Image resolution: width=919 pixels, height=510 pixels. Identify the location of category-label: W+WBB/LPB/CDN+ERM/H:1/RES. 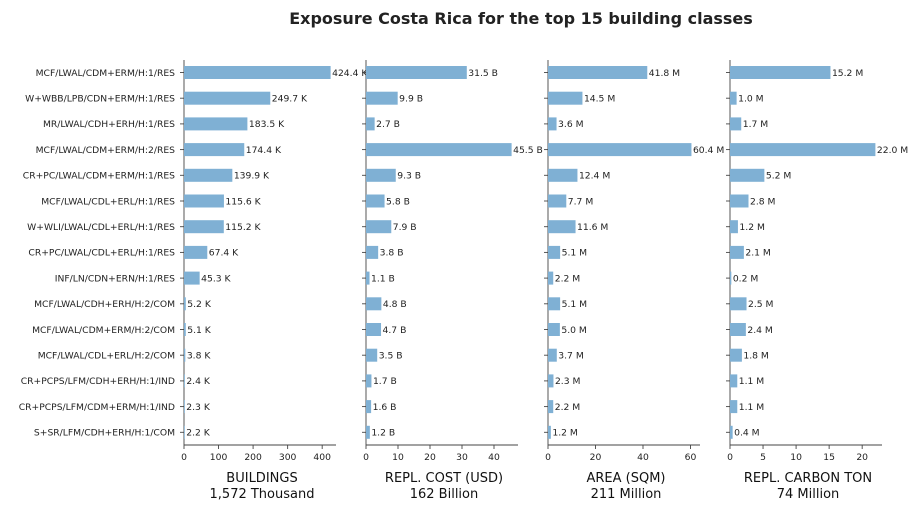
(100, 99).